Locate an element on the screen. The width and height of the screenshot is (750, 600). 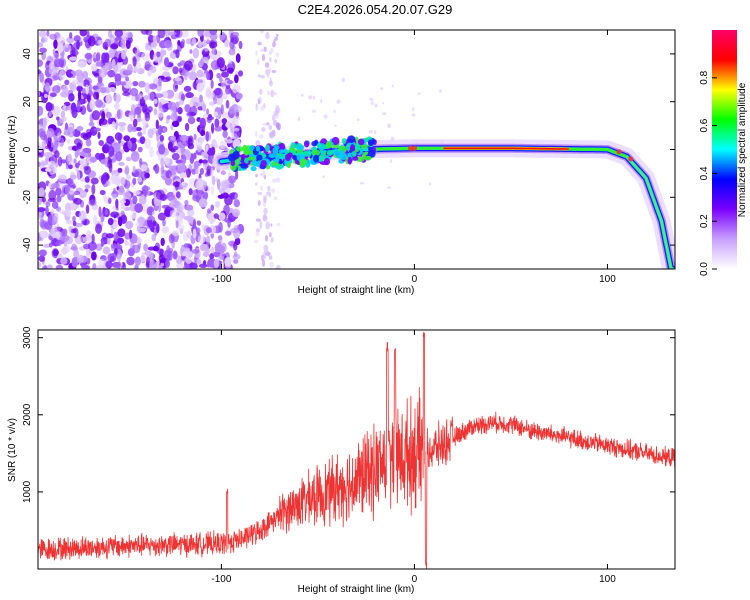
spectrogram-x-tick-label: 0 is located at coordinates (415, 279).